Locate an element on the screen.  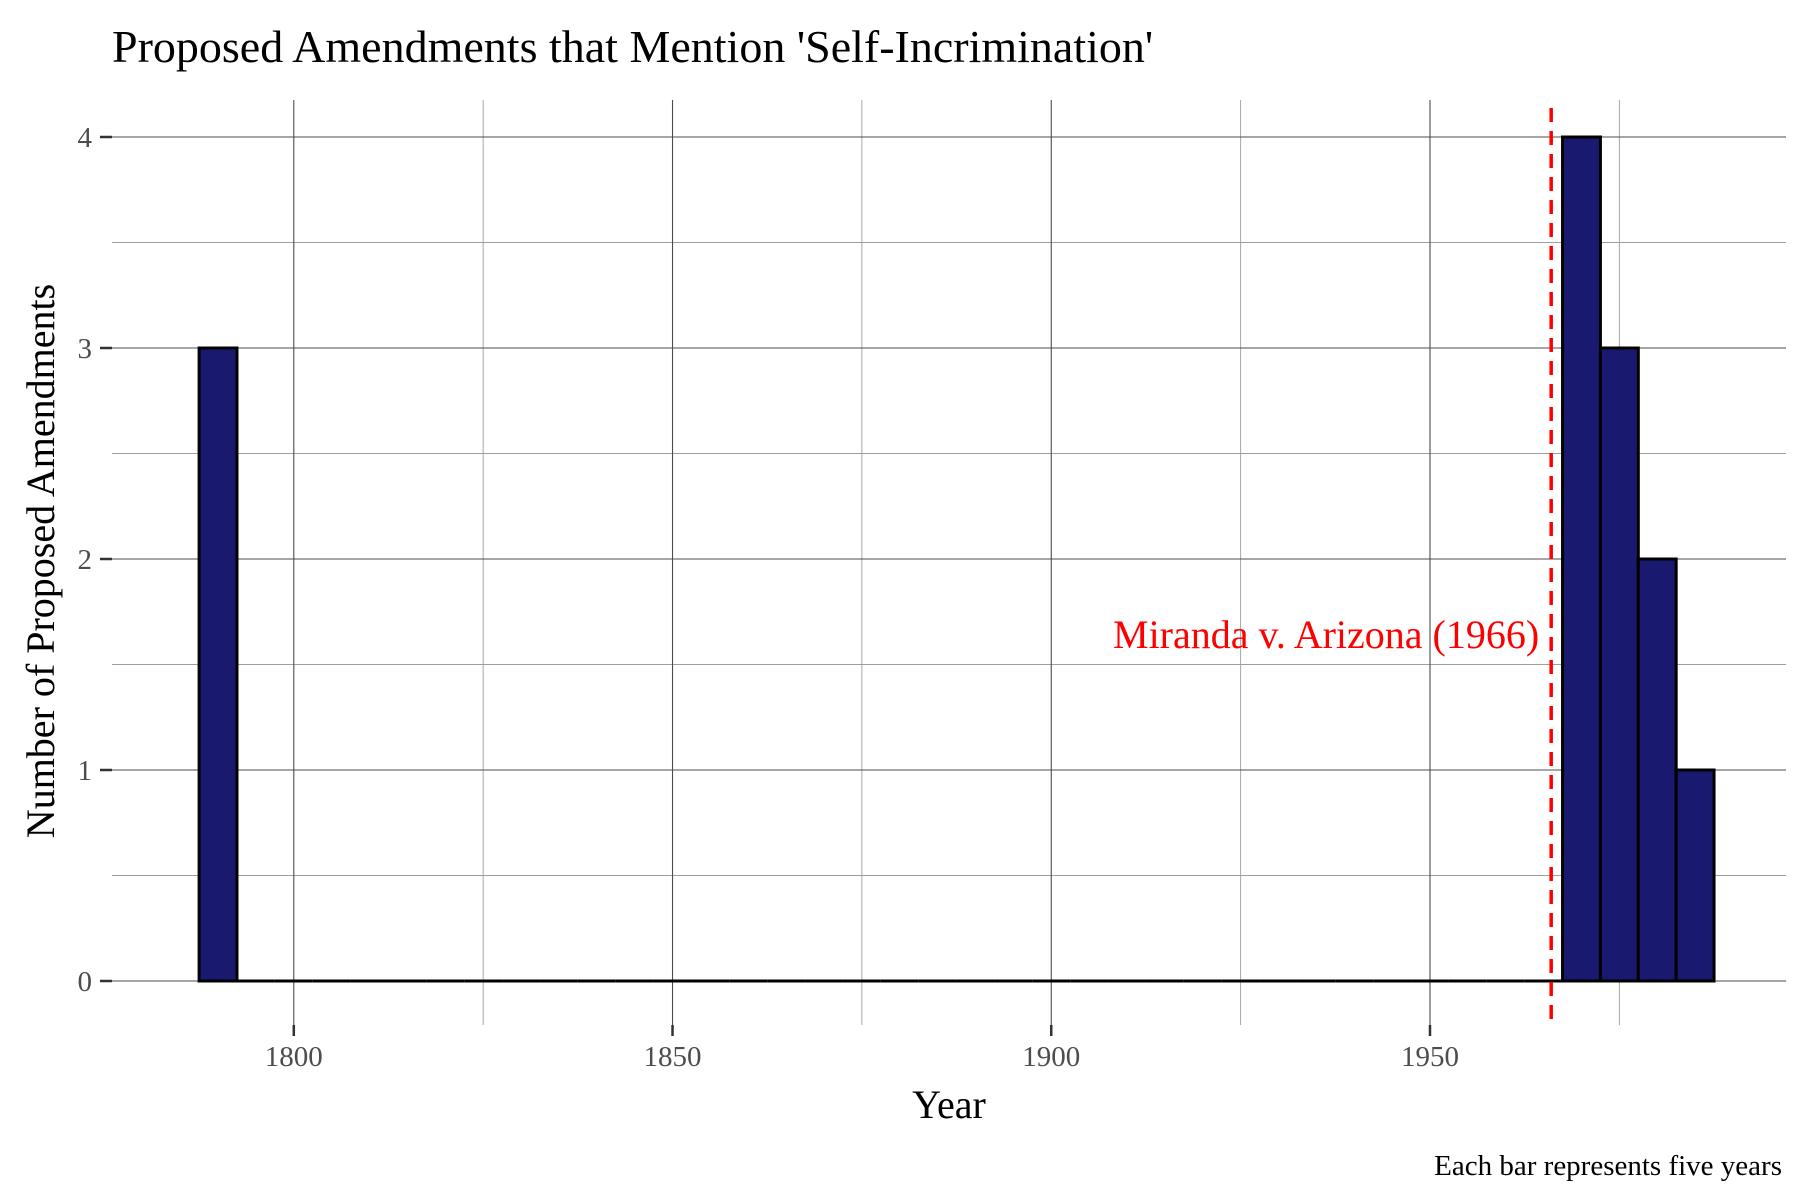
y-tick-label: 1 is located at coordinates (85, 771).